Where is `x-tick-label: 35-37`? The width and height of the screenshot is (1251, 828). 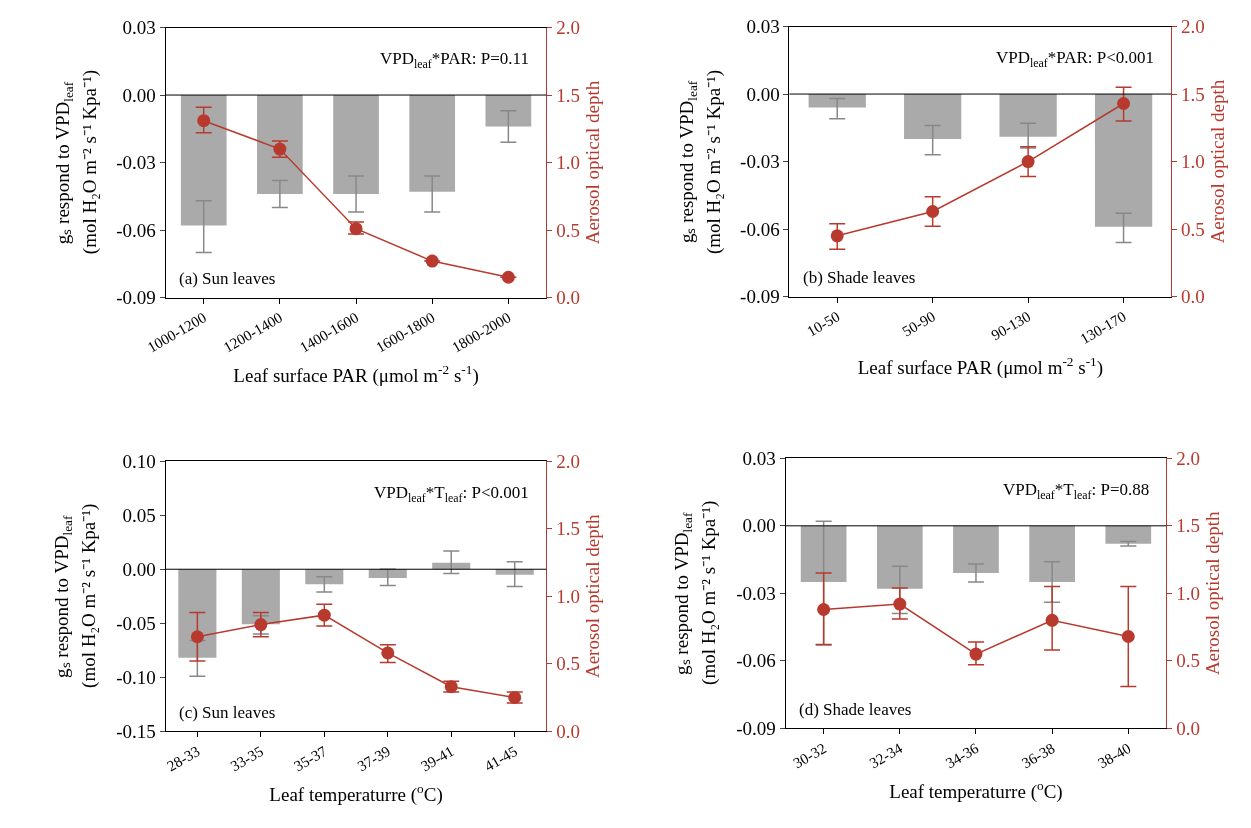 x-tick-label: 35-37 is located at coordinates (310, 758).